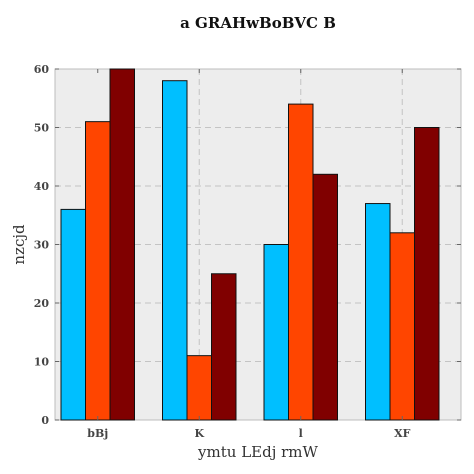 The width and height of the screenshot is (474, 474). What do you see at coordinates (42, 245) in the screenshot?
I see `y-tick-label: 30` at bounding box center [42, 245].